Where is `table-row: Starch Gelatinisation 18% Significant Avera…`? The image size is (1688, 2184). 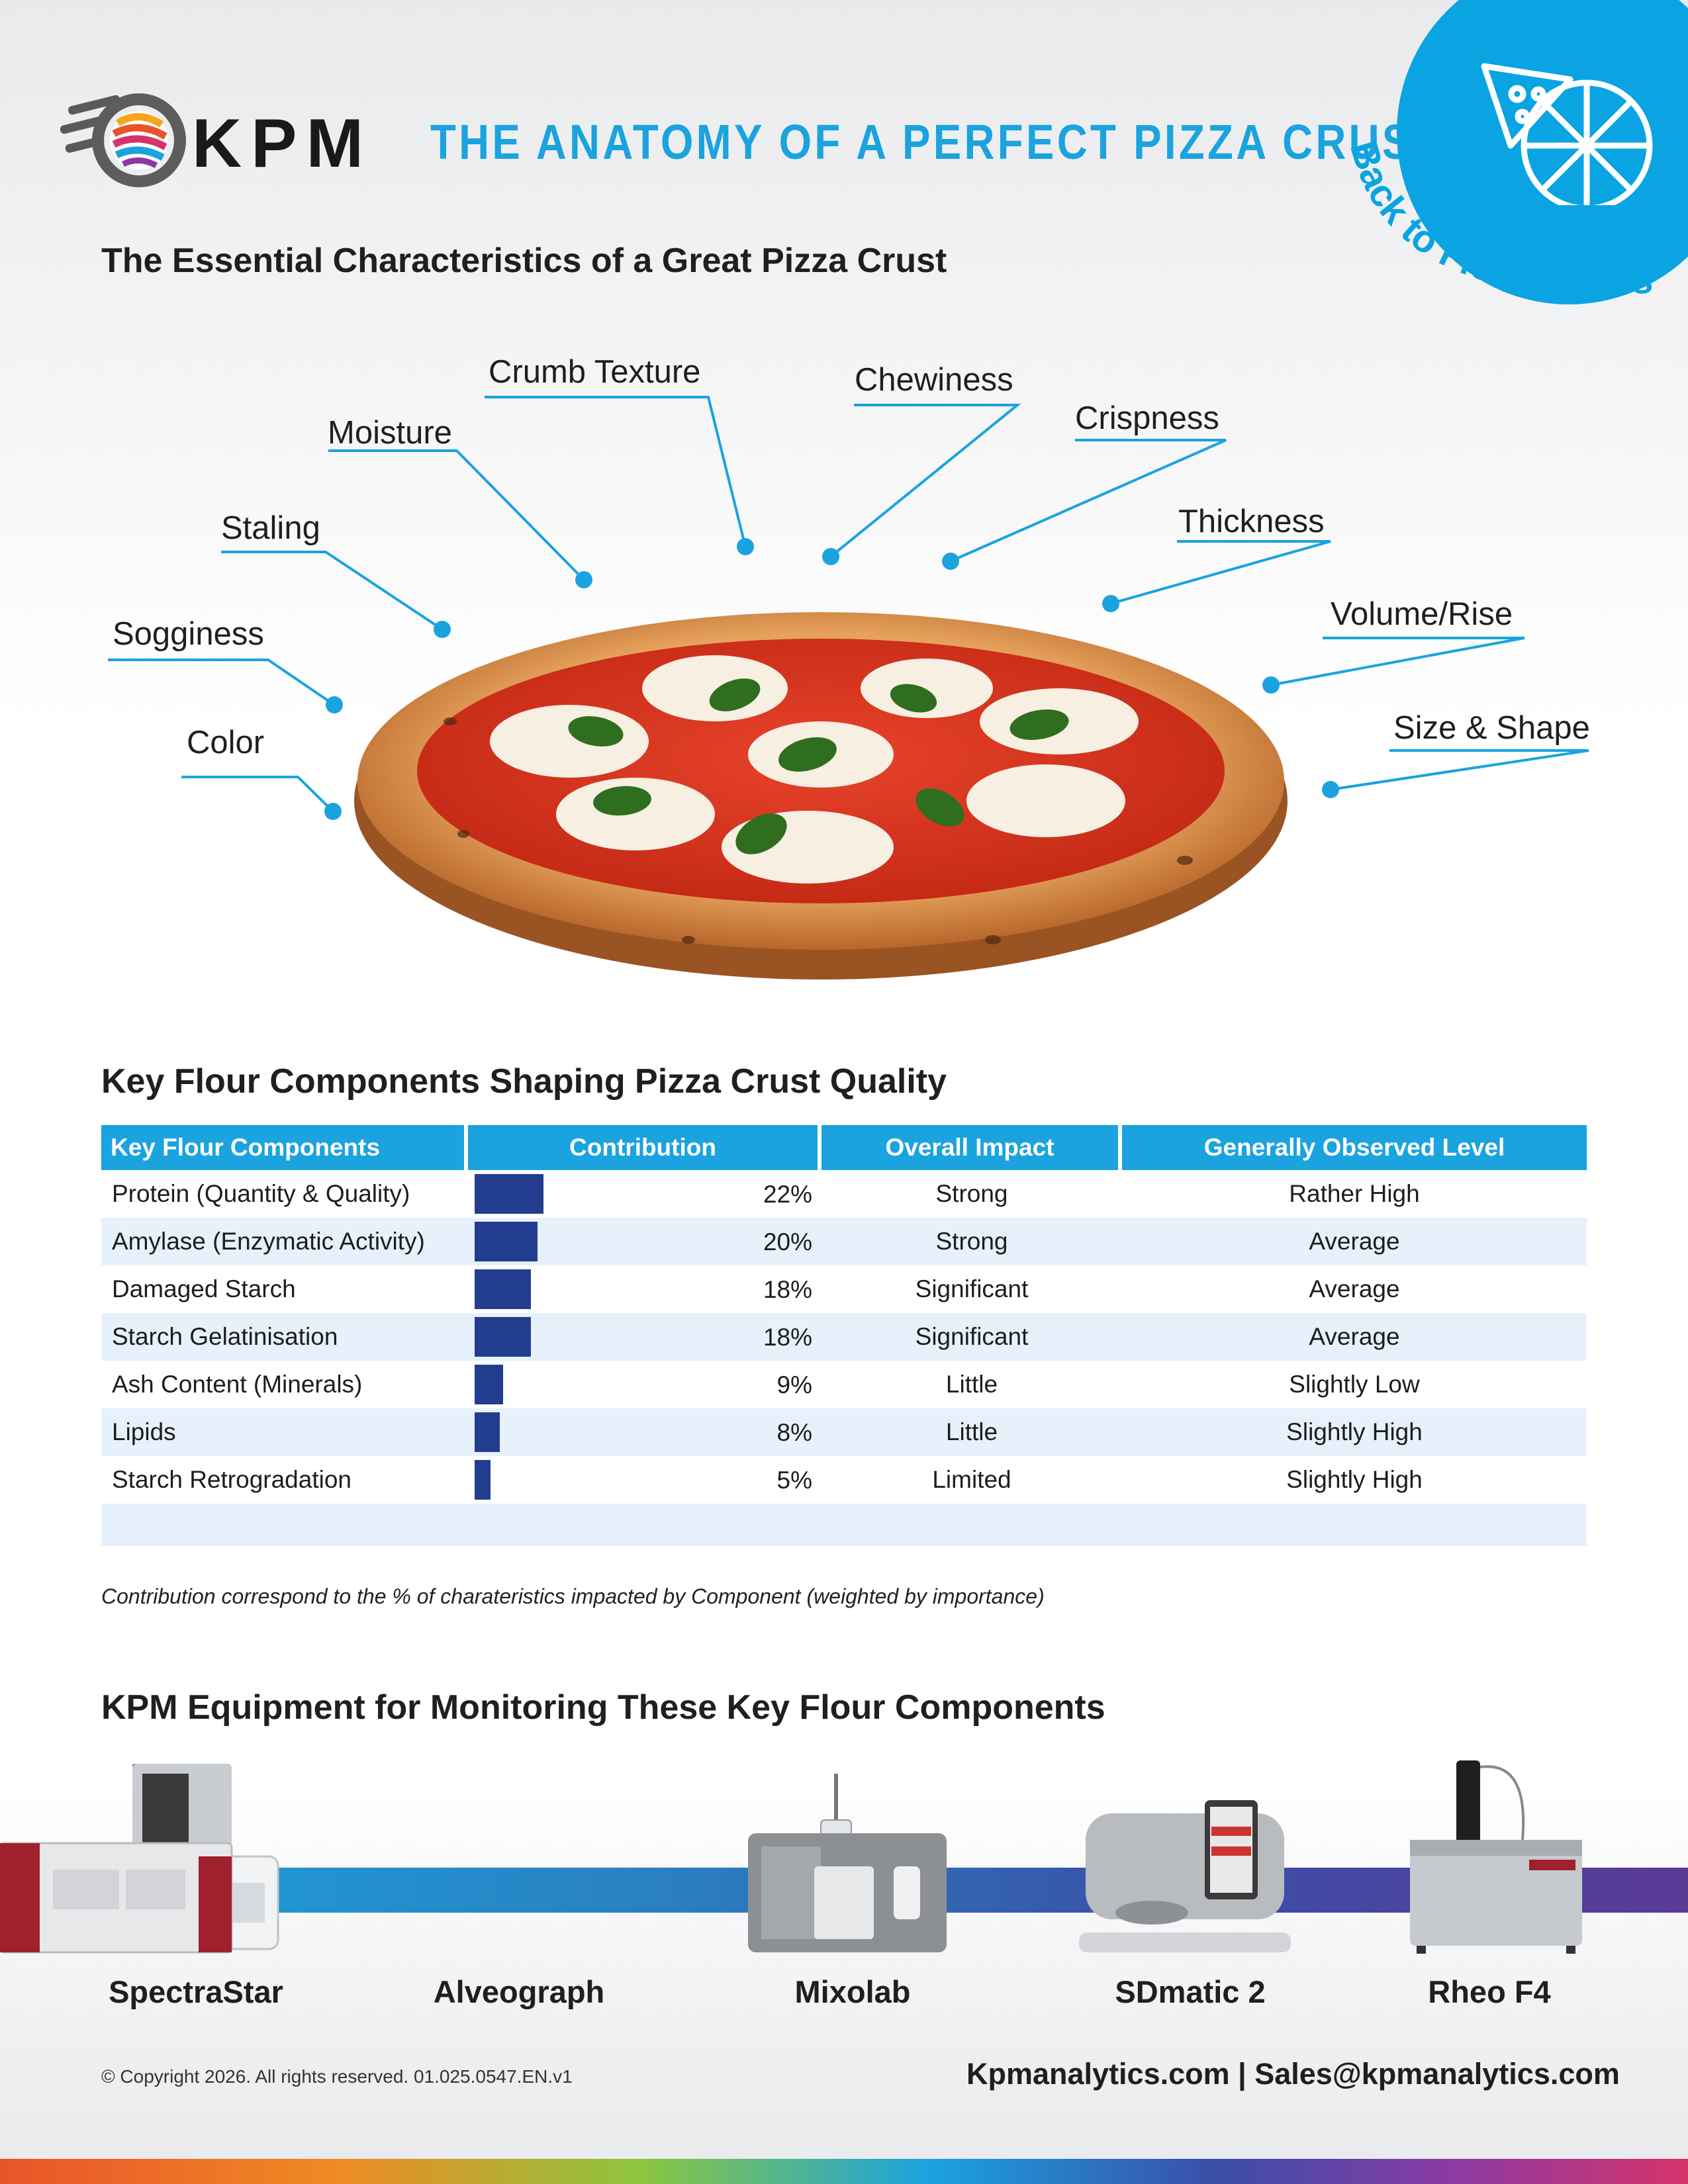 table-row: Starch Gelatinisation 18% Significant Avera… is located at coordinates (844, 1337).